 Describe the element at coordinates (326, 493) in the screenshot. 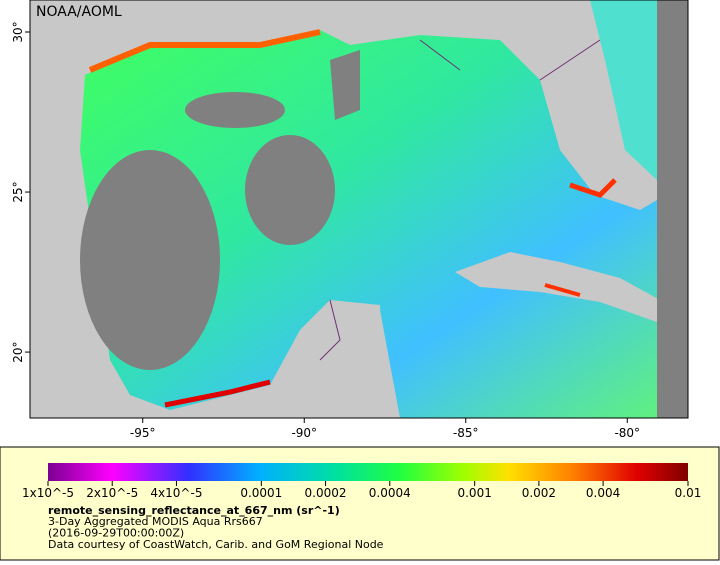

I see `colorbar-tick-label: 0.0002` at that location.